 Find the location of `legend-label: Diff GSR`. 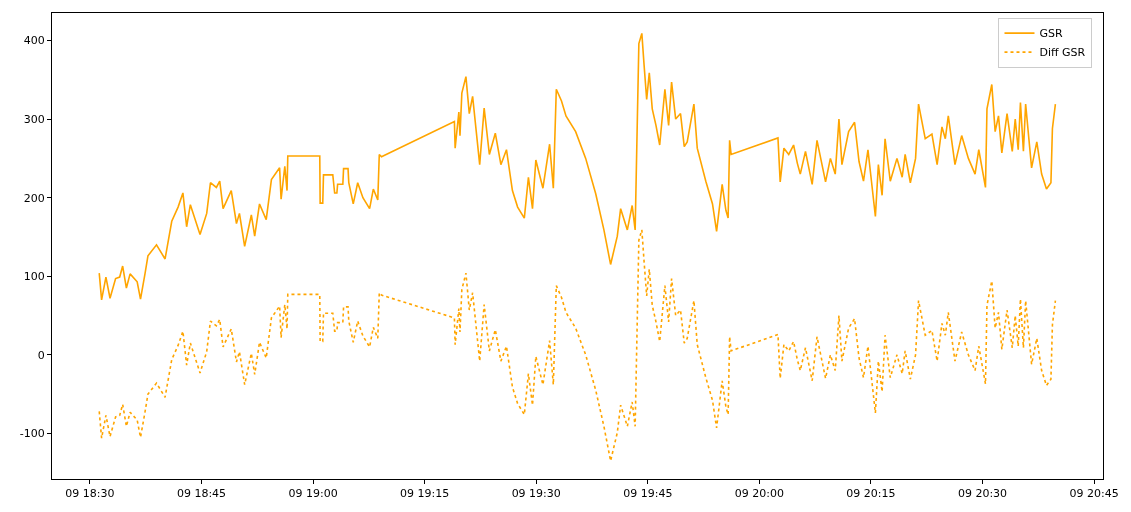

legend-label: Diff GSR is located at coordinates (1062, 53).